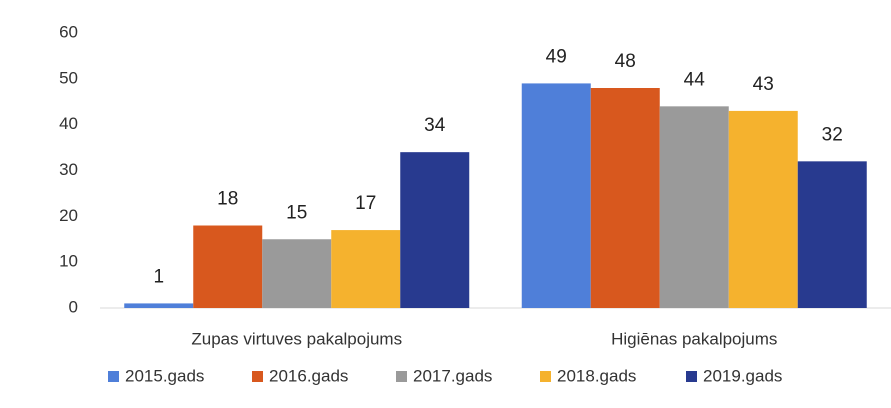 This screenshot has height=408, width=891. What do you see at coordinates (296, 212) in the screenshot?
I see `value-label: 15` at bounding box center [296, 212].